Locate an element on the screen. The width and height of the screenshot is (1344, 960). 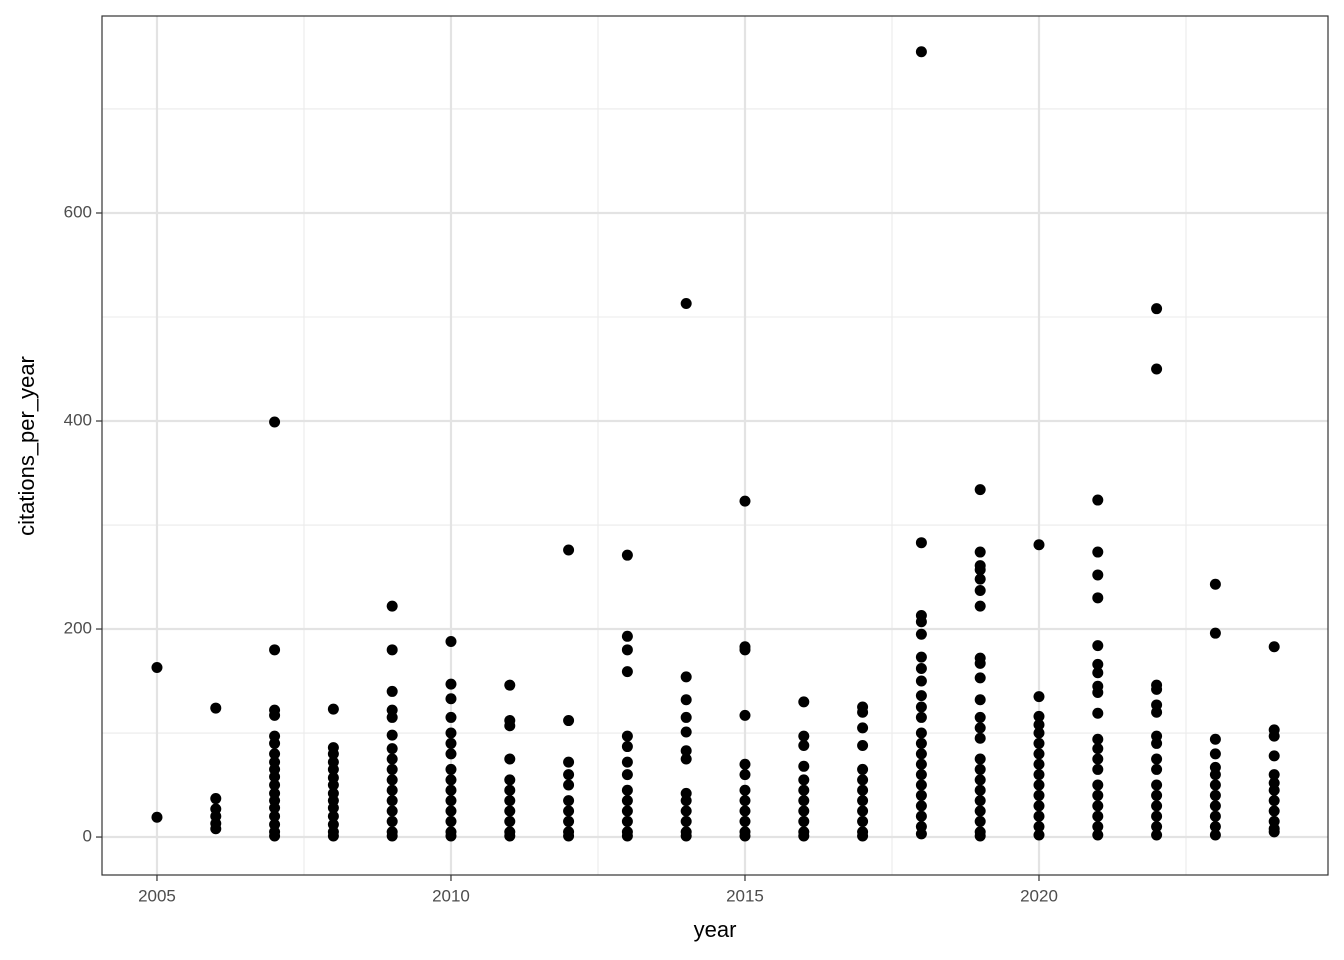
x-axis-title: year is located at coordinates (715, 929).